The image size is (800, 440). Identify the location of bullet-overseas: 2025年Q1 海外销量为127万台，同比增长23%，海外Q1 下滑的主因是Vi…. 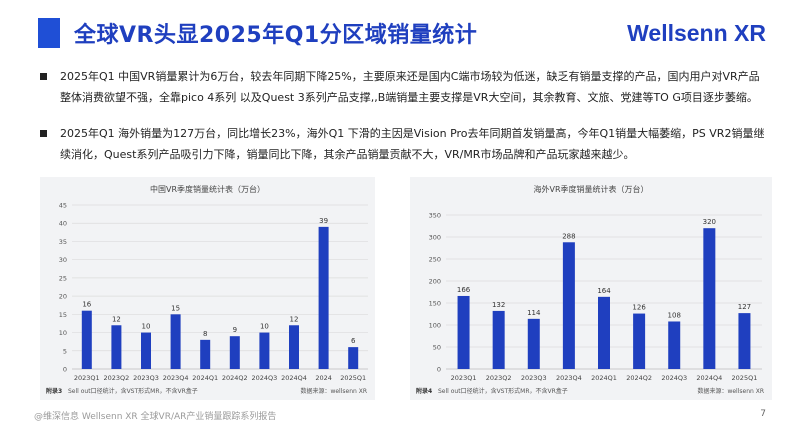
(405, 144).